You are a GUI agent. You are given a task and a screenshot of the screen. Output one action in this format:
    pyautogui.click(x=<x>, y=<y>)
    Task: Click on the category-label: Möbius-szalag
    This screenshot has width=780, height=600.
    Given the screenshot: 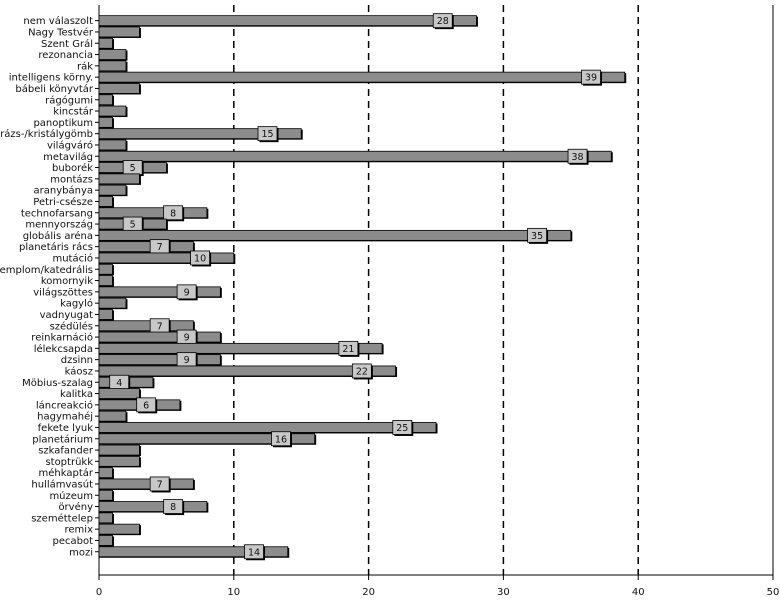 What is the action you would take?
    pyautogui.click(x=57, y=383)
    